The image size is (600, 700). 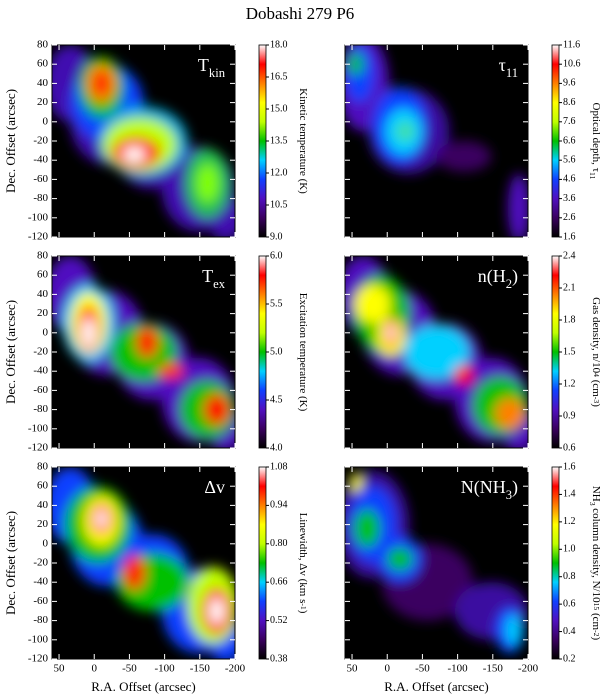 What do you see at coordinates (572, 63) in the screenshot?
I see `colorbar-tick-label: 10.6` at bounding box center [572, 63].